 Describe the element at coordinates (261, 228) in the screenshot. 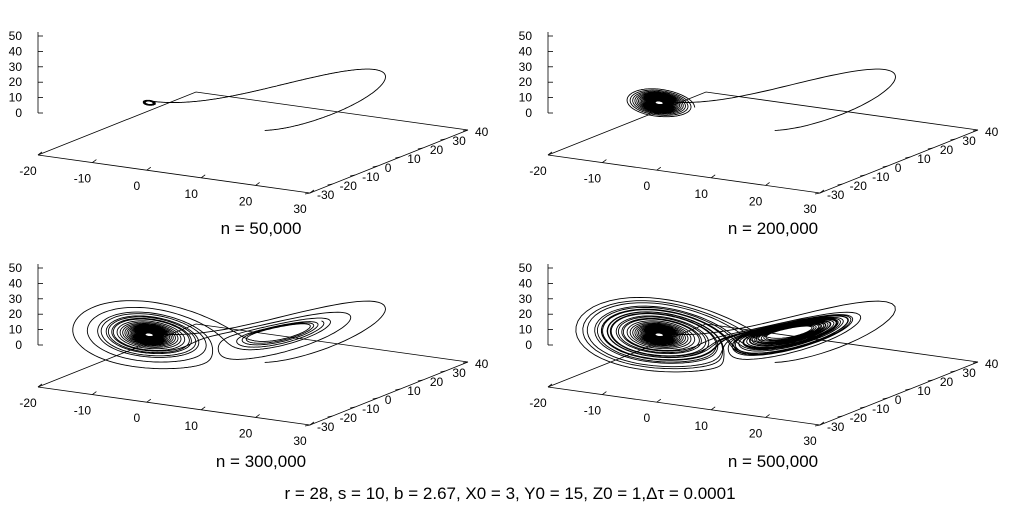

I see `panel-caption: n = 50,000` at that location.